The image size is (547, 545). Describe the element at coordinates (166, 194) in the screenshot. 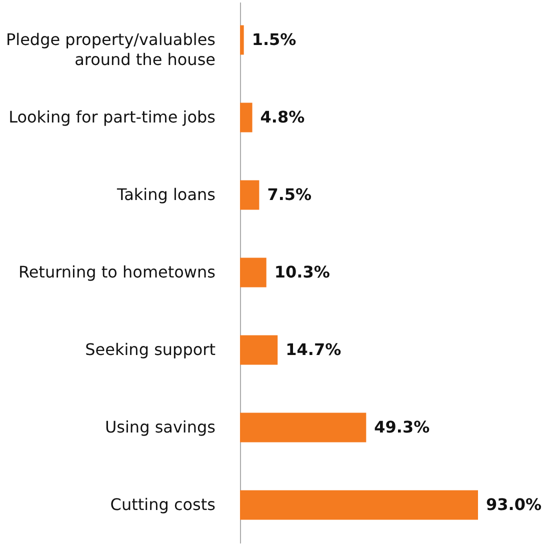

I see `y-tick-label: Taking loans` at that location.